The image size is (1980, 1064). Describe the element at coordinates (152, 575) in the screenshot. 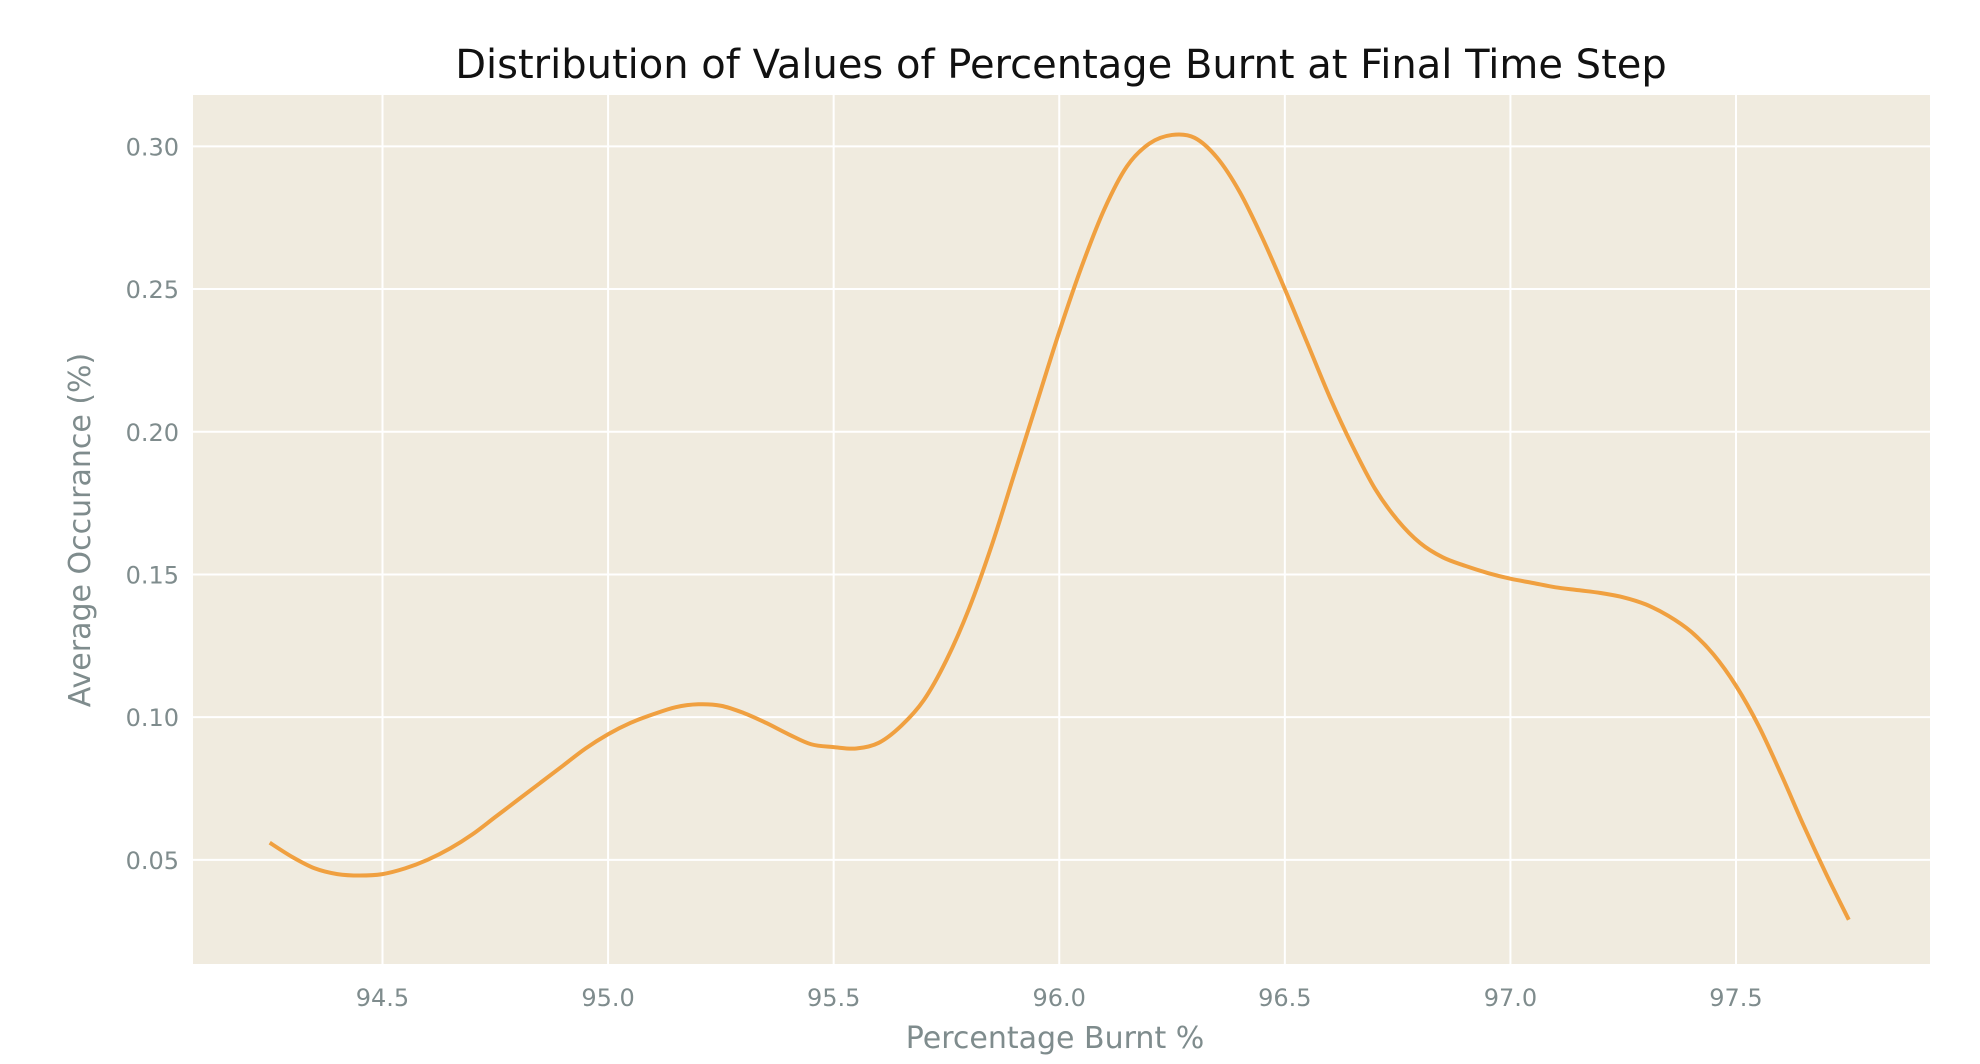

I see `y-tick-label: 0.15` at that location.